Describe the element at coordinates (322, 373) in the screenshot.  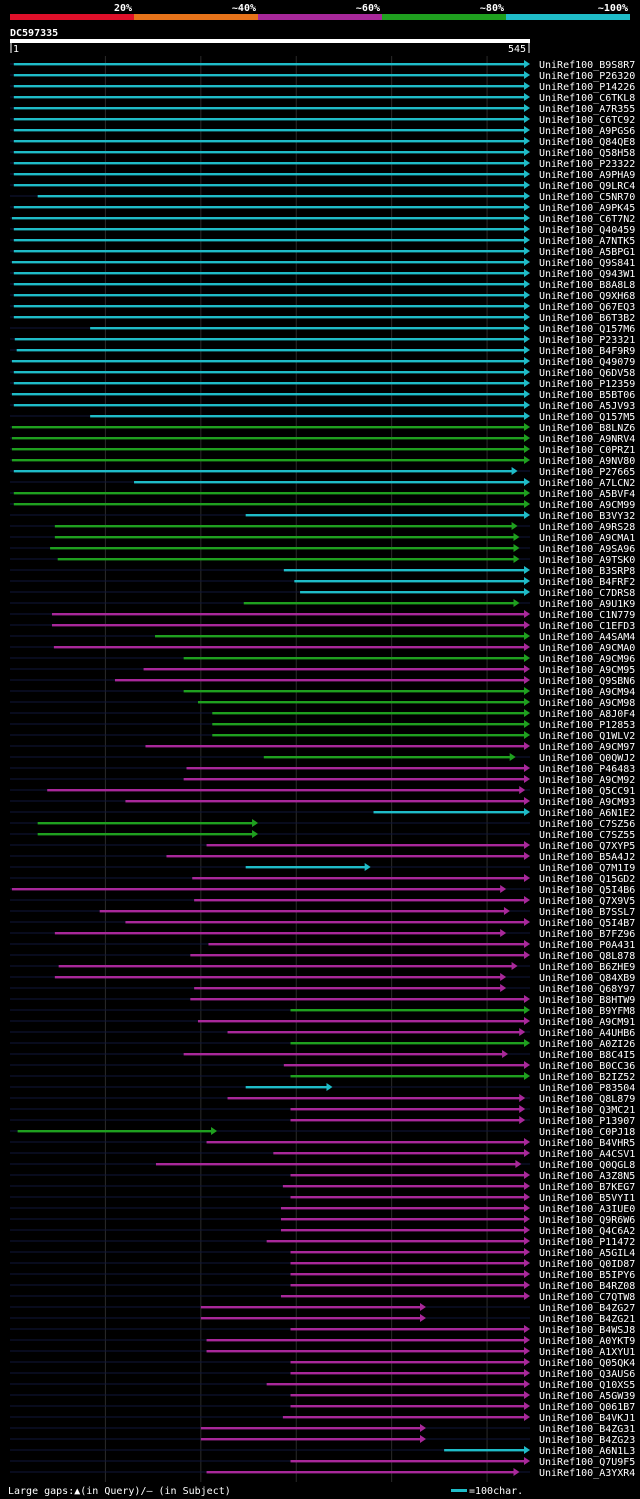
I see `hit-row: UniRef100_Q6DV58` at that location.